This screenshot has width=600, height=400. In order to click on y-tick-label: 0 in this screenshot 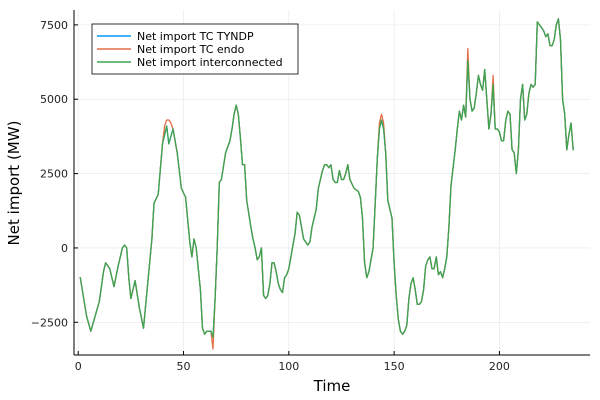, I will do `click(64, 248)`.